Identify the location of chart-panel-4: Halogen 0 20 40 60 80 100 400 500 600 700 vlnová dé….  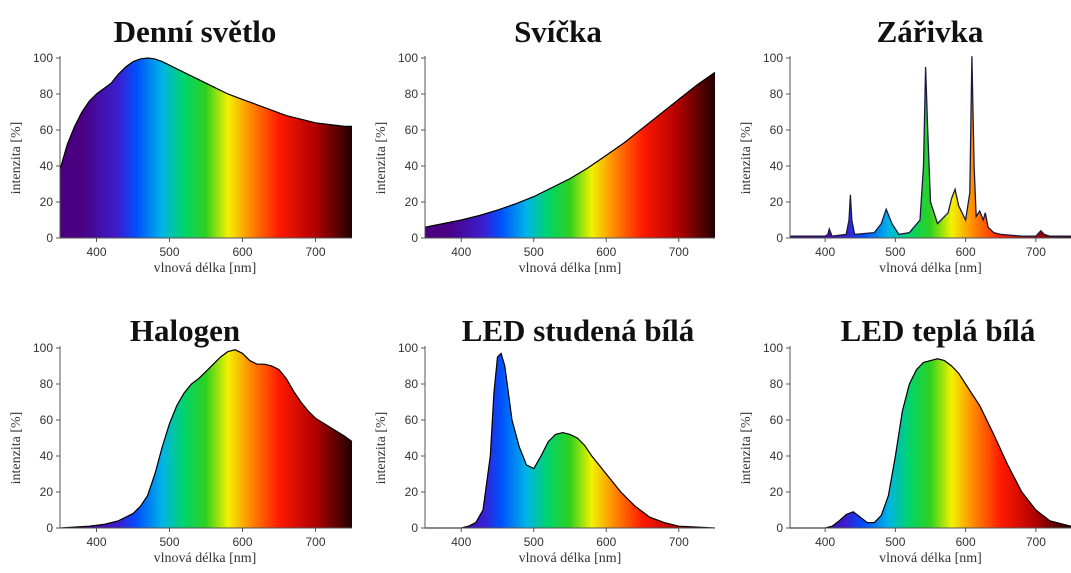
(181, 439).